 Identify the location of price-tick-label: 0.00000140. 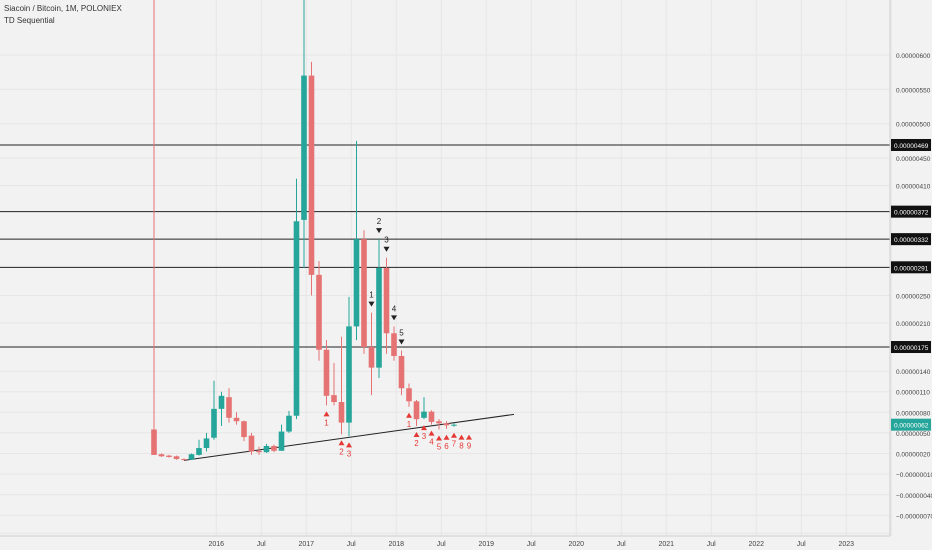
(913, 372).